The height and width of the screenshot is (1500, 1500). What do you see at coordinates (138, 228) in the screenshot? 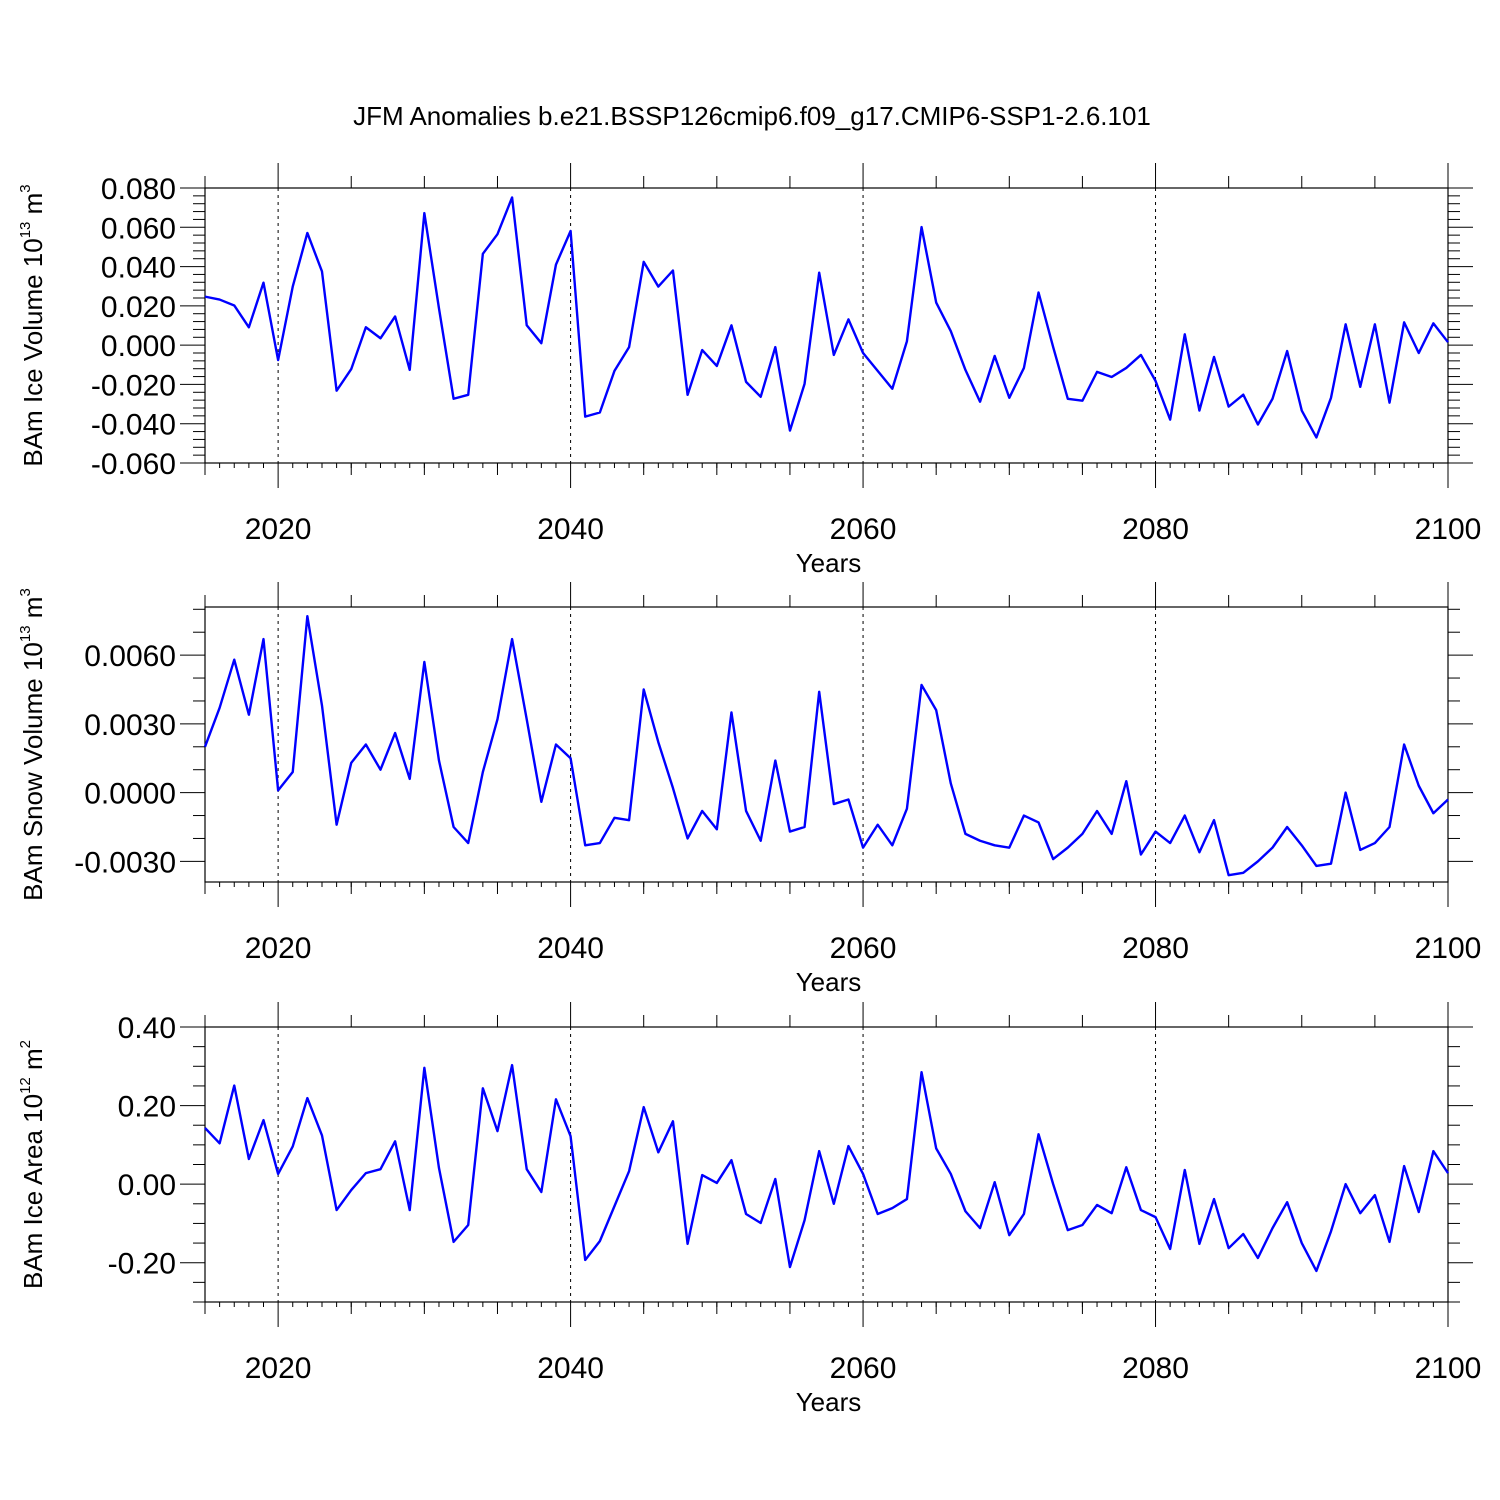
I see `chart-0-ytick-label: 0.060` at bounding box center [138, 228].